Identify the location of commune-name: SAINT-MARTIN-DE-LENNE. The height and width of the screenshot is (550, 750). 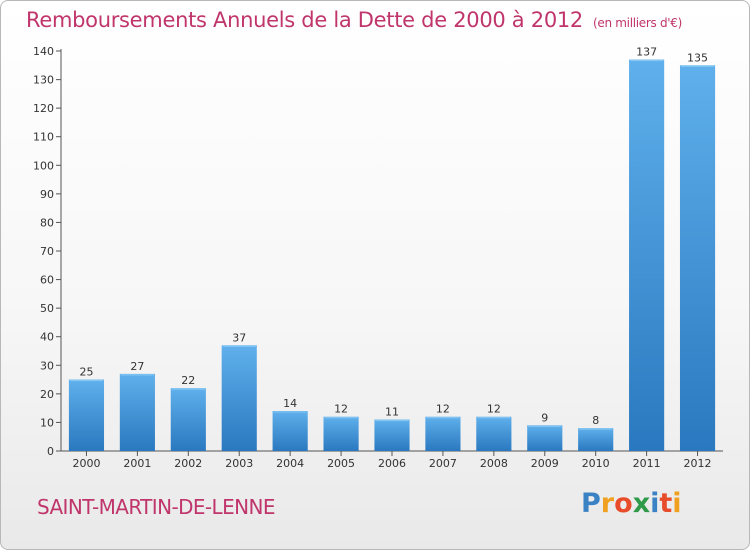
(156, 507).